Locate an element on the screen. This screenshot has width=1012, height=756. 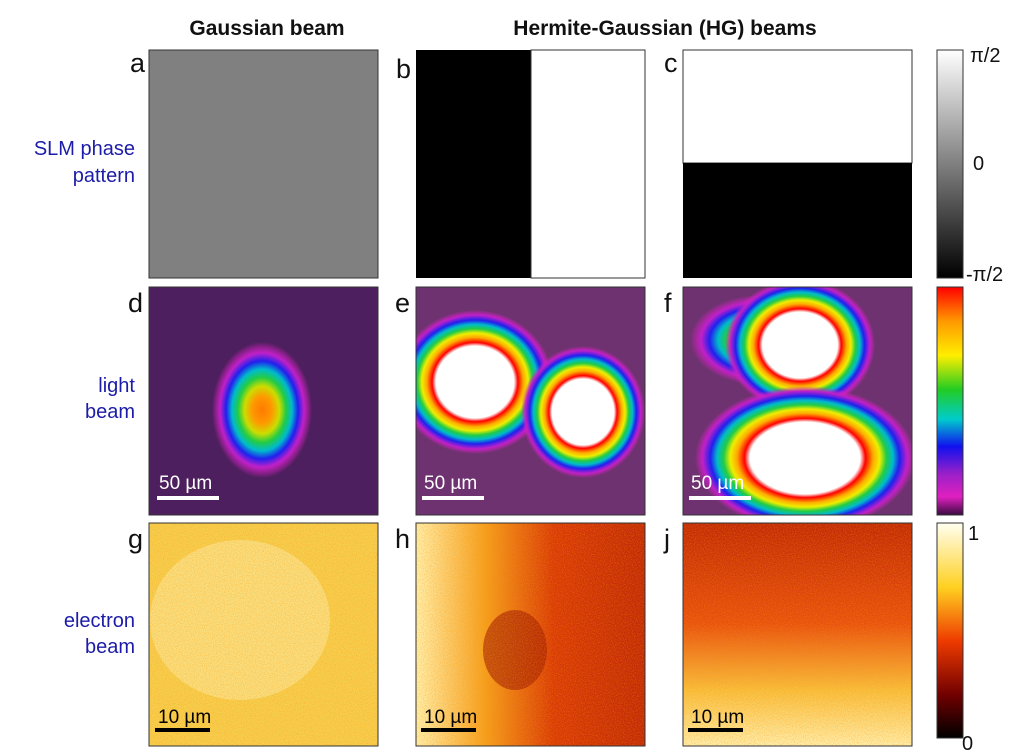
scale-bar: 50 µm 50 µm 50 µm is located at coordinates (454, 486).